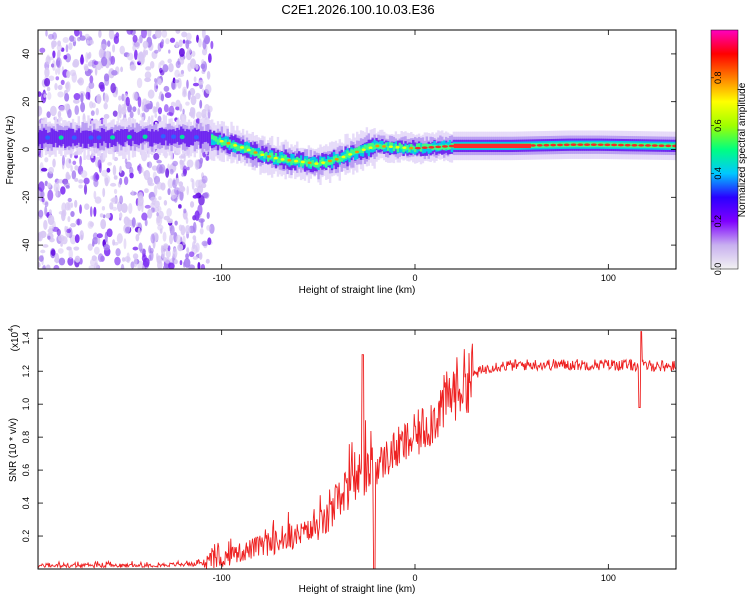 The height and width of the screenshot is (600, 750). I want to click on y-tick-label: 1.2, so click(26, 371).